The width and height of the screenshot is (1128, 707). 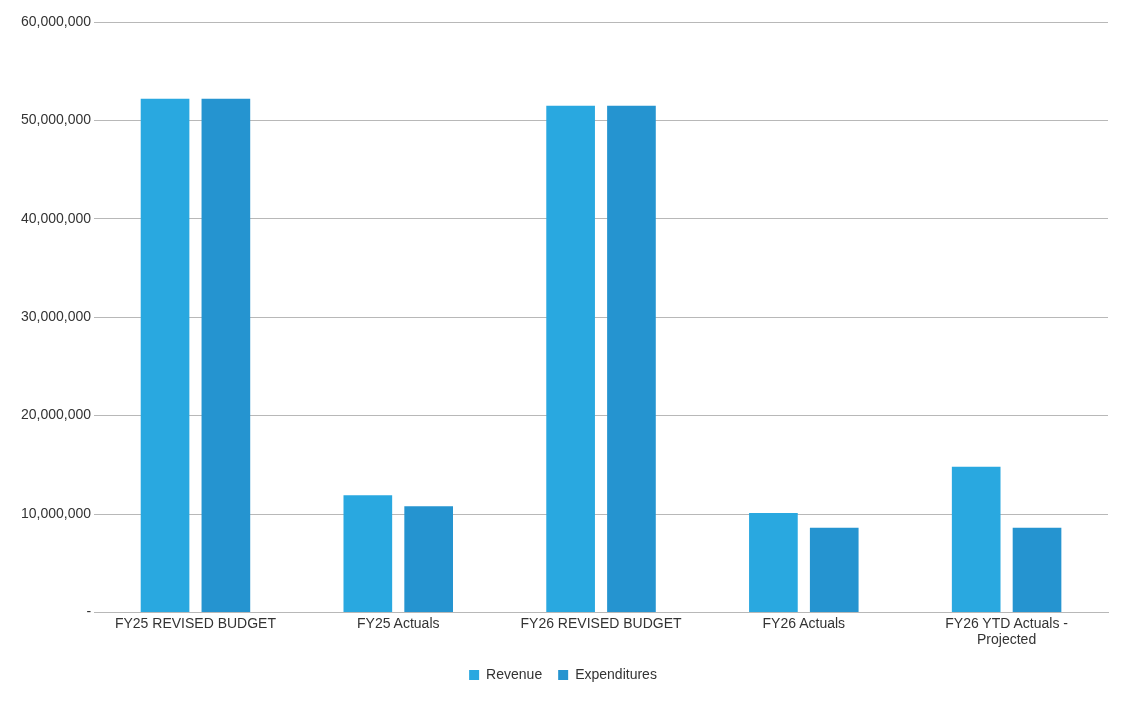 I want to click on x-tick-label: FY26 YTD Actuals - Projected, so click(x=1007, y=631).